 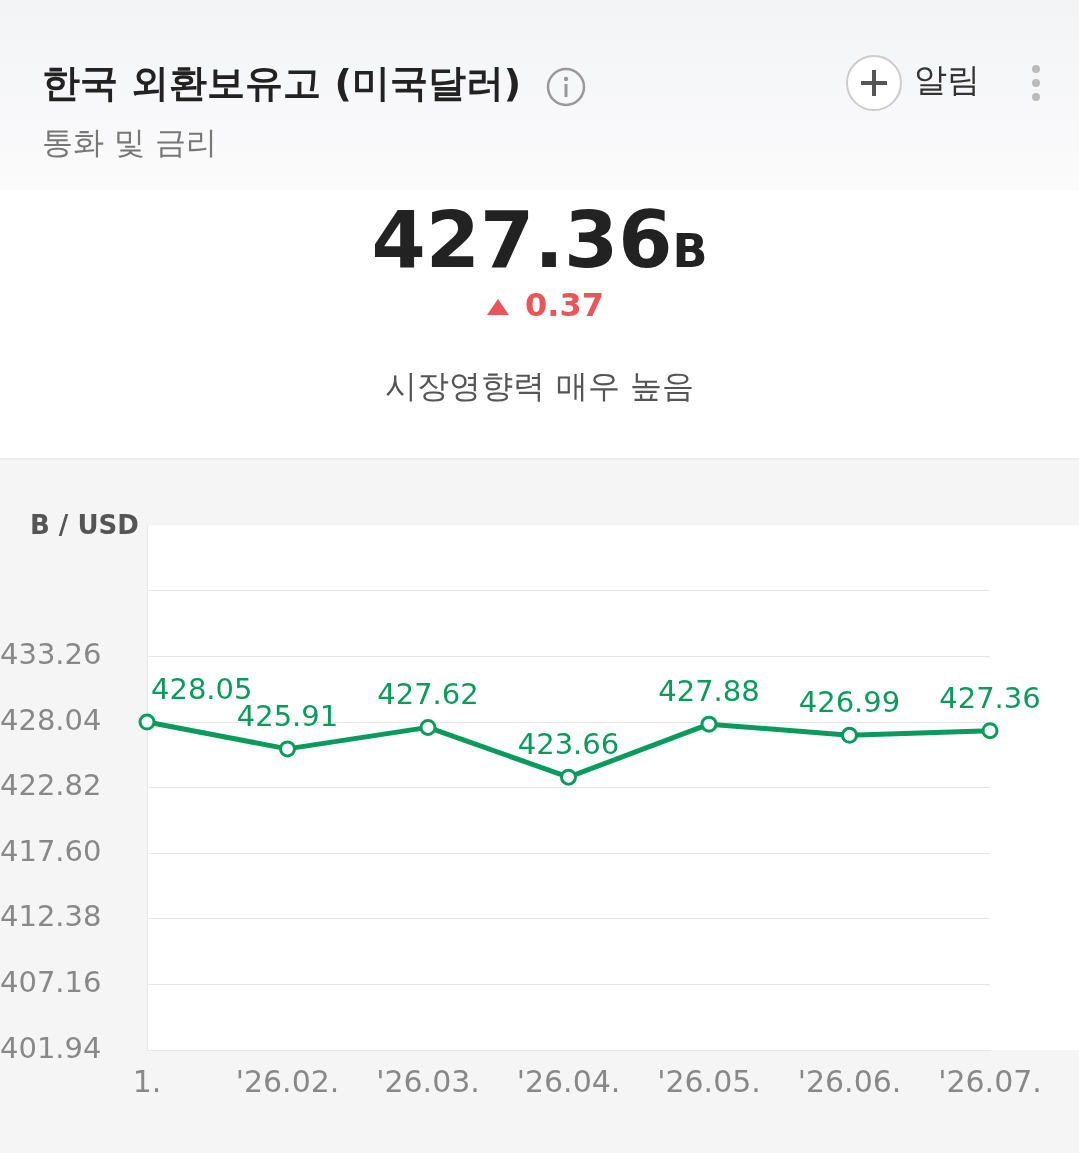 I want to click on data-label: 427.62, so click(x=428, y=694).